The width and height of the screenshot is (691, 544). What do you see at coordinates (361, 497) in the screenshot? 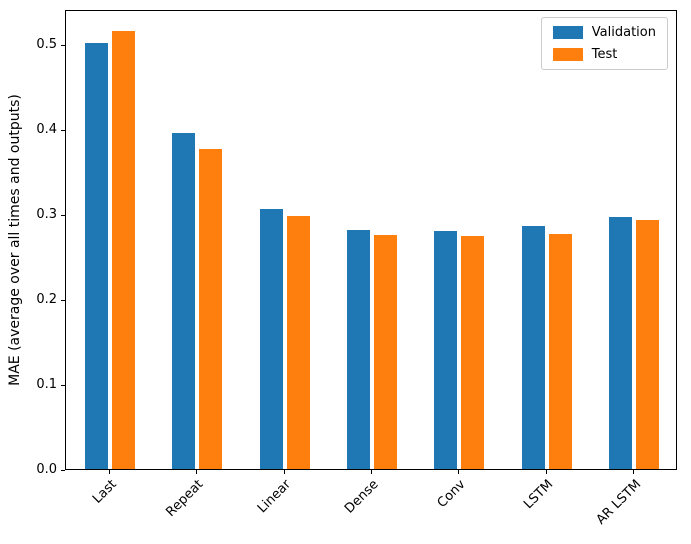
I see `x-tick-label-dense: Dense` at bounding box center [361, 497].